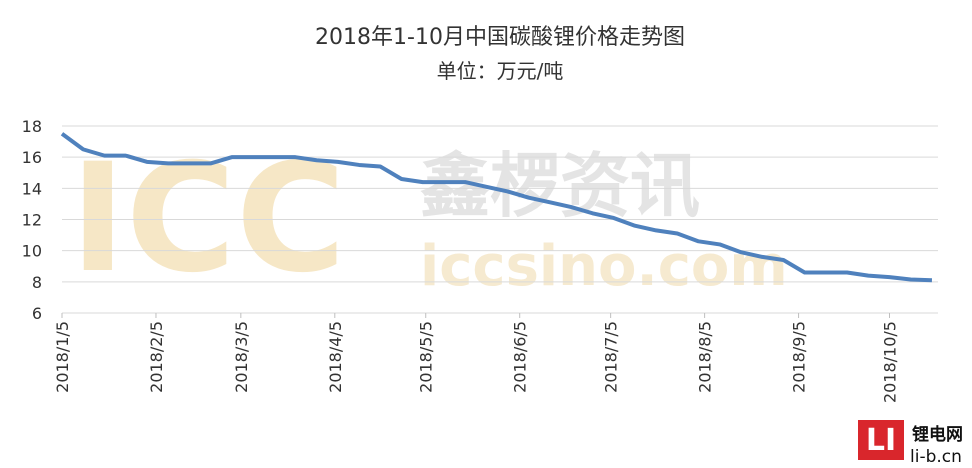 This screenshot has width=972, height=468. Describe the element at coordinates (611, 357) in the screenshot. I see `x-tick-label: 2018/7/5` at that location.